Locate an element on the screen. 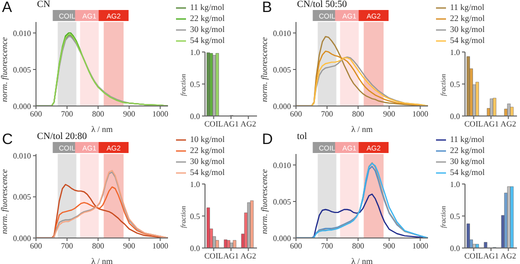 The width and height of the screenshot is (520, 264). text: D is located at coordinates (267, 139).